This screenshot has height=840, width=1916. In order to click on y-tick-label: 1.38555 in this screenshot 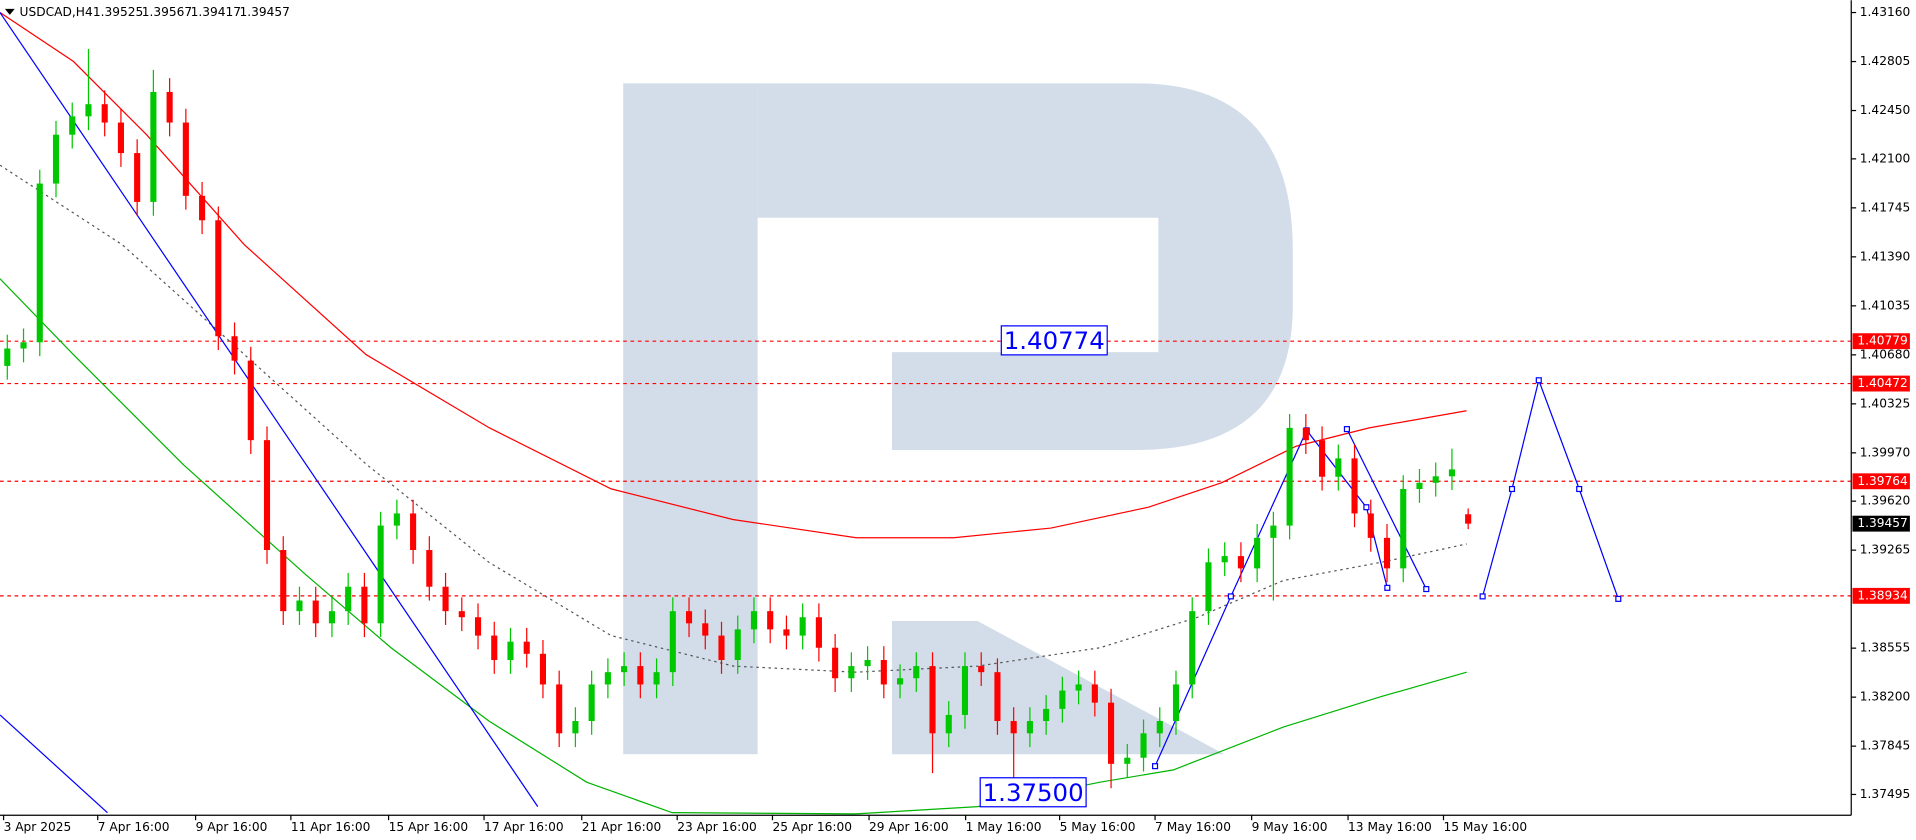, I will do `click(1885, 648)`.